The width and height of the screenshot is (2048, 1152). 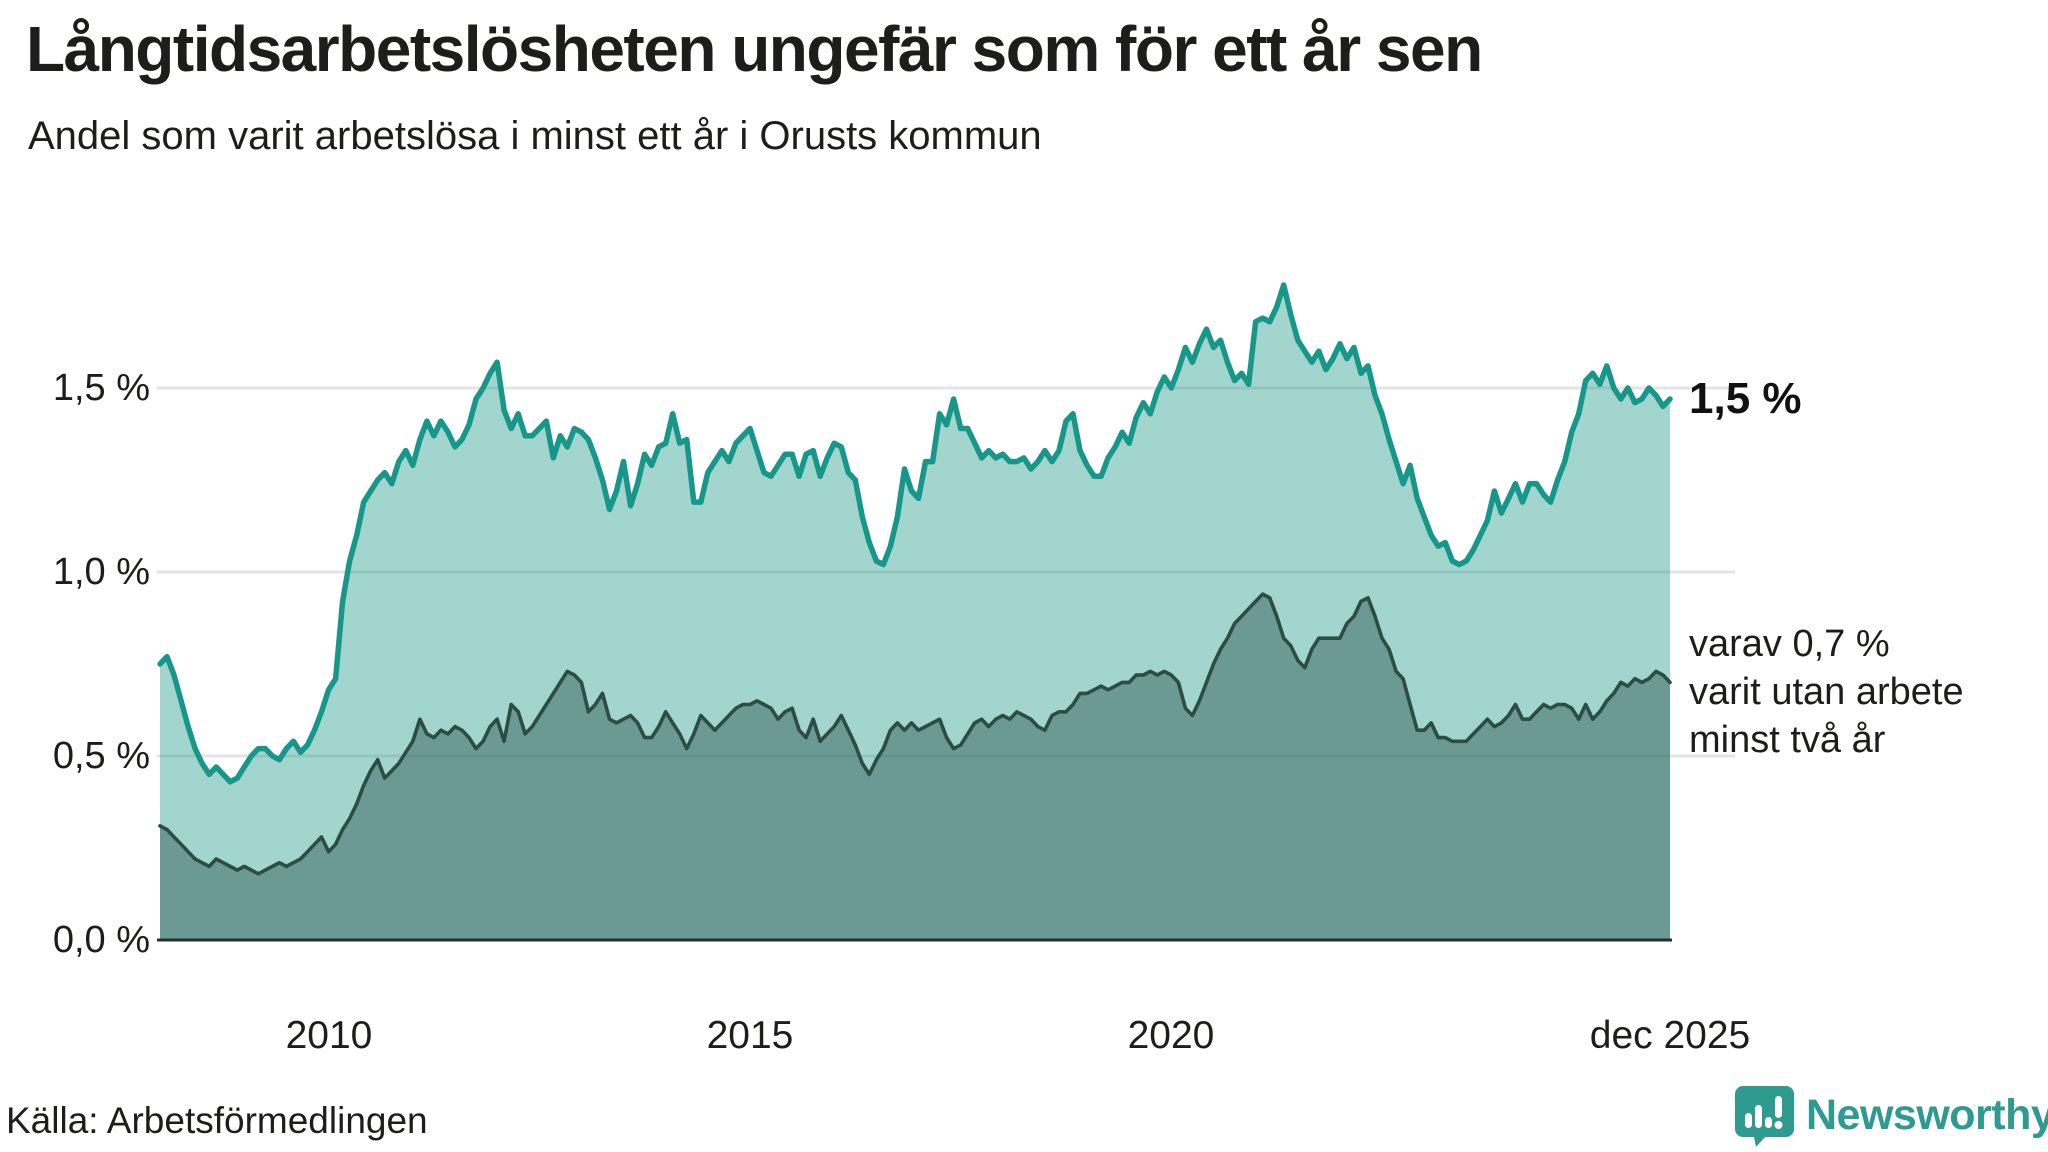 I want to click on secondary-series-label-line3: minst två år, so click(x=1787, y=740).